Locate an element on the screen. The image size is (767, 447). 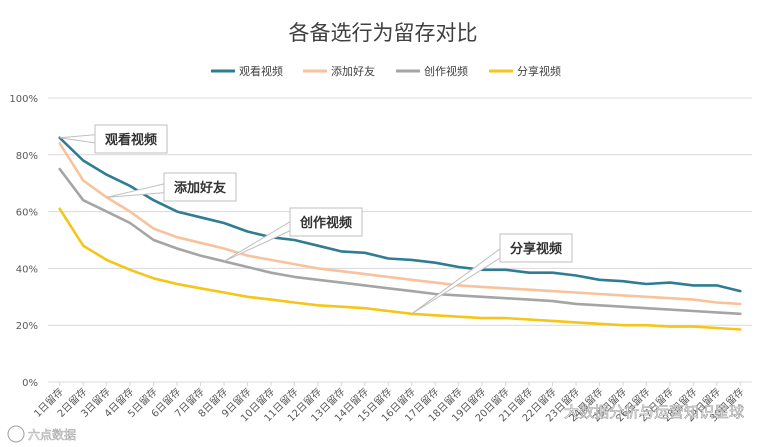
callout-label: 添加好友 is located at coordinates (200, 188).